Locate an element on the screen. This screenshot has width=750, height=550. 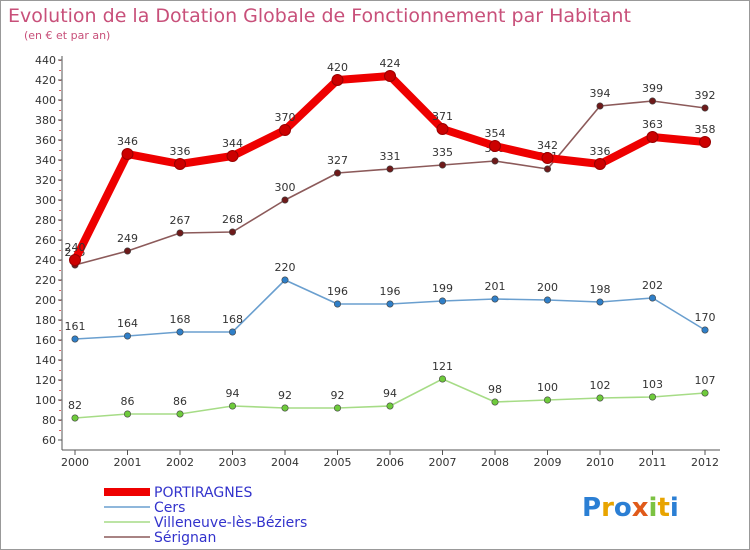
data-label: 327 is located at coordinates (337, 160).